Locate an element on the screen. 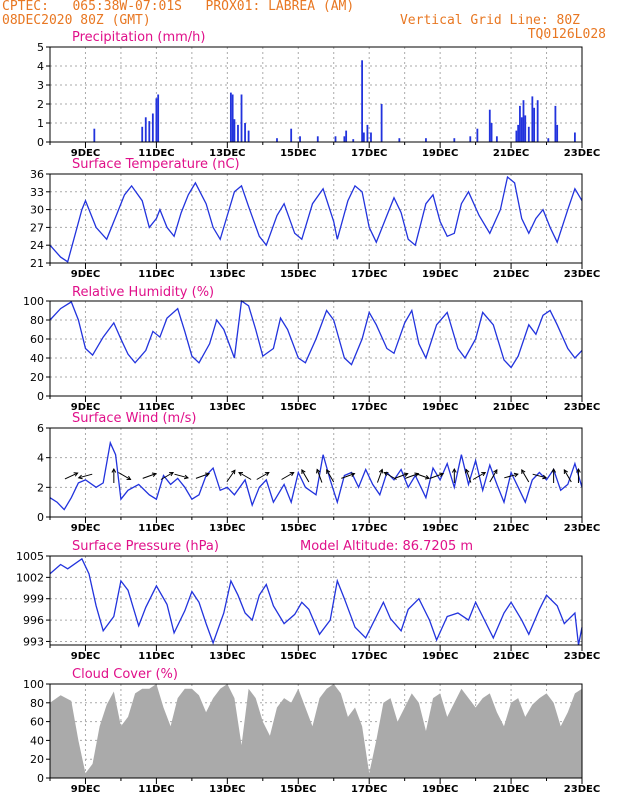 Image resolution: width=618 pixels, height=800 pixels. wind-y-tick-label: 4 is located at coordinates (40, 458).